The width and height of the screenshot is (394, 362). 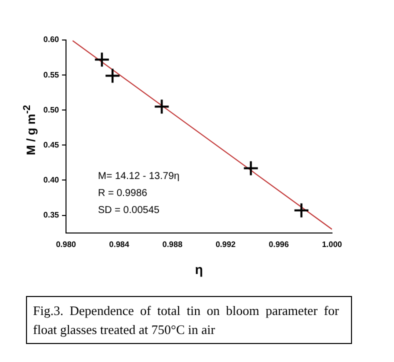 What do you see at coordinates (226, 244) in the screenshot?
I see `x-tick-label: 0.992` at bounding box center [226, 244].